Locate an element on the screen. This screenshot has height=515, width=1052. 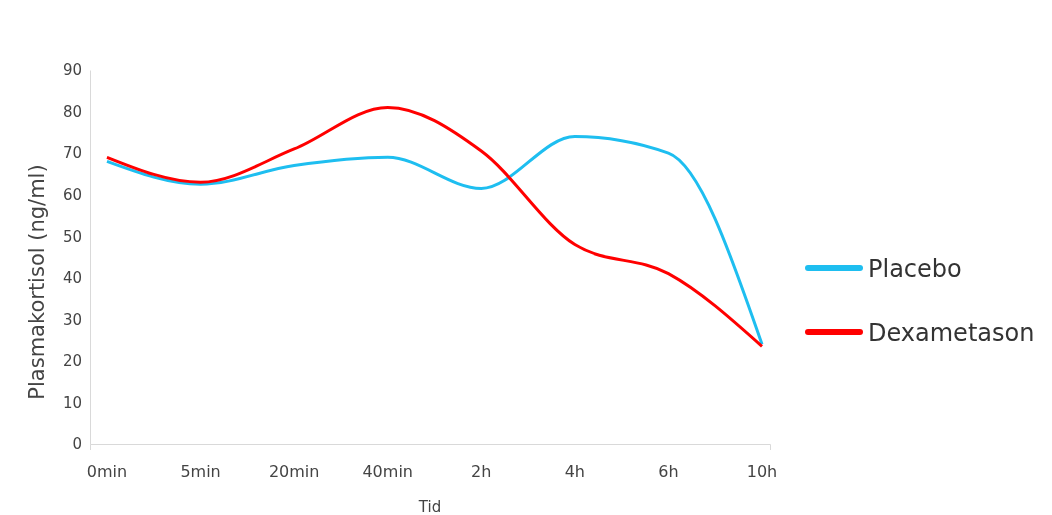
y-tick-label: 10 is located at coordinates (72, 402).